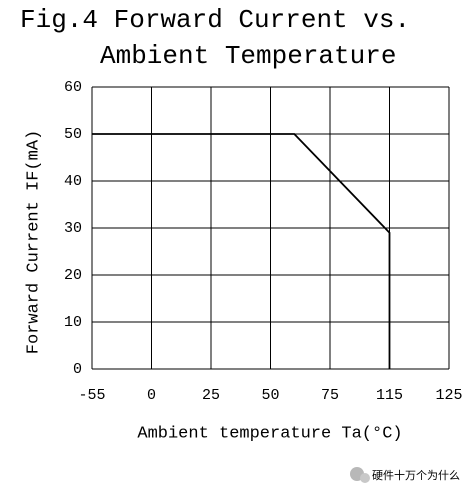  Describe the element at coordinates (448, 395) in the screenshot. I see `x-tick-label: 125` at that location.